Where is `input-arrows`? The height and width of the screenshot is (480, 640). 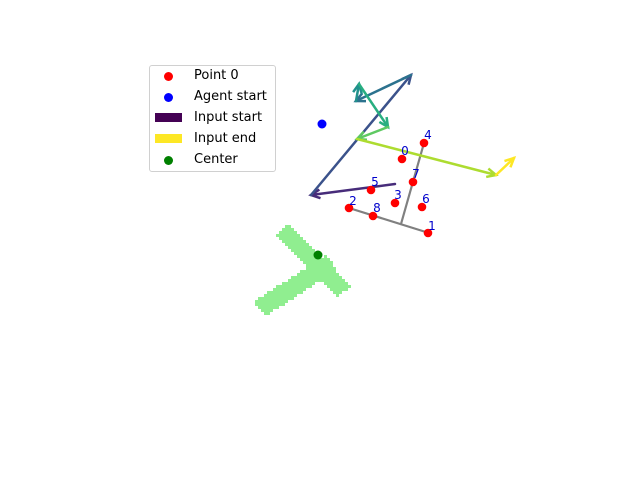
input-arrows is located at coordinates (412, 136).